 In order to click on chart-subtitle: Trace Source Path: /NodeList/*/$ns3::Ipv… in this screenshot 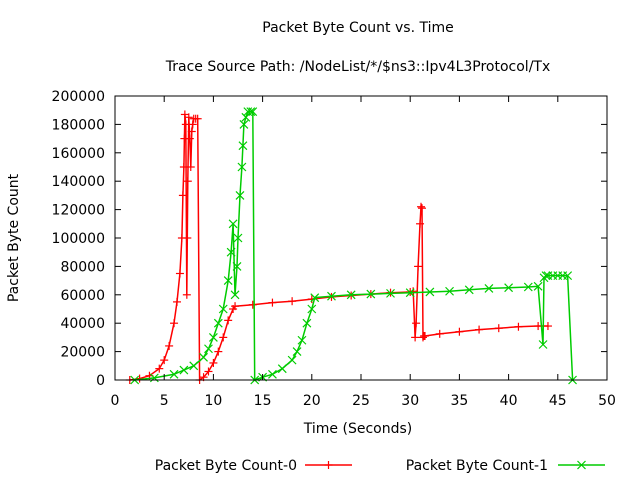, I will do `click(358, 67)`.